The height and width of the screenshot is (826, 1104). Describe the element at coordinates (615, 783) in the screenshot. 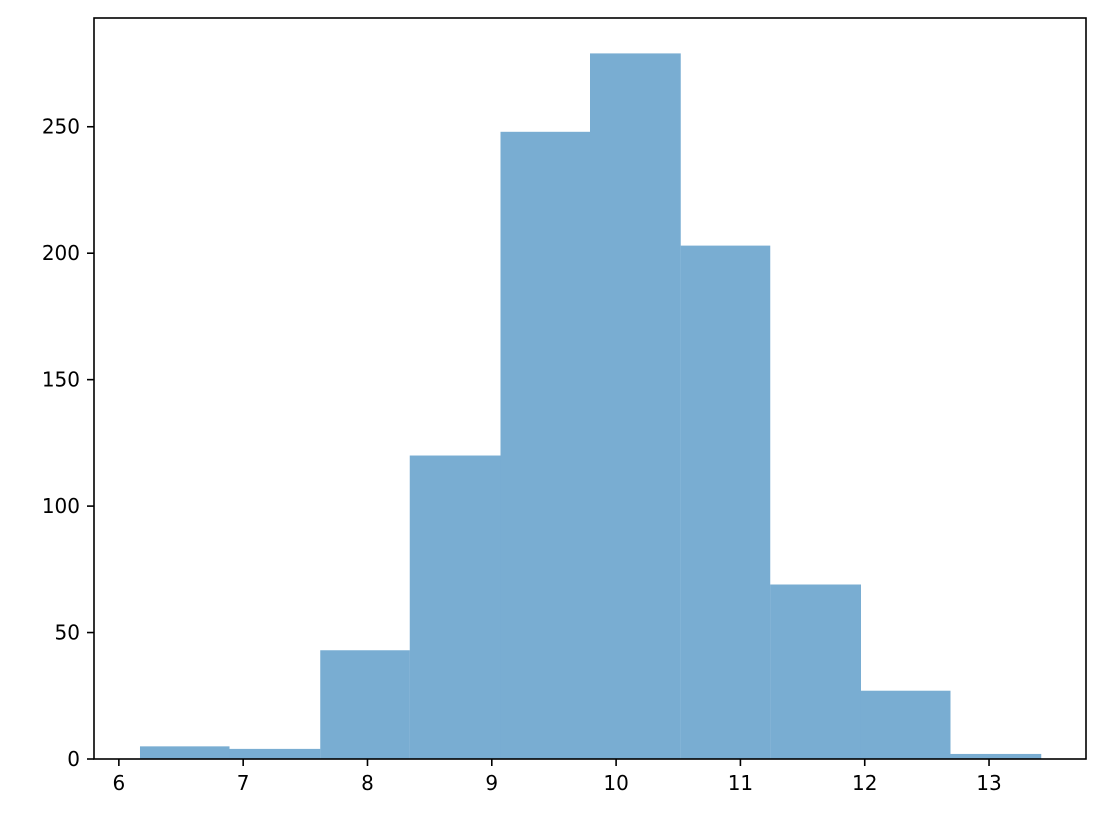

I see `x-tick-label: 10` at that location.